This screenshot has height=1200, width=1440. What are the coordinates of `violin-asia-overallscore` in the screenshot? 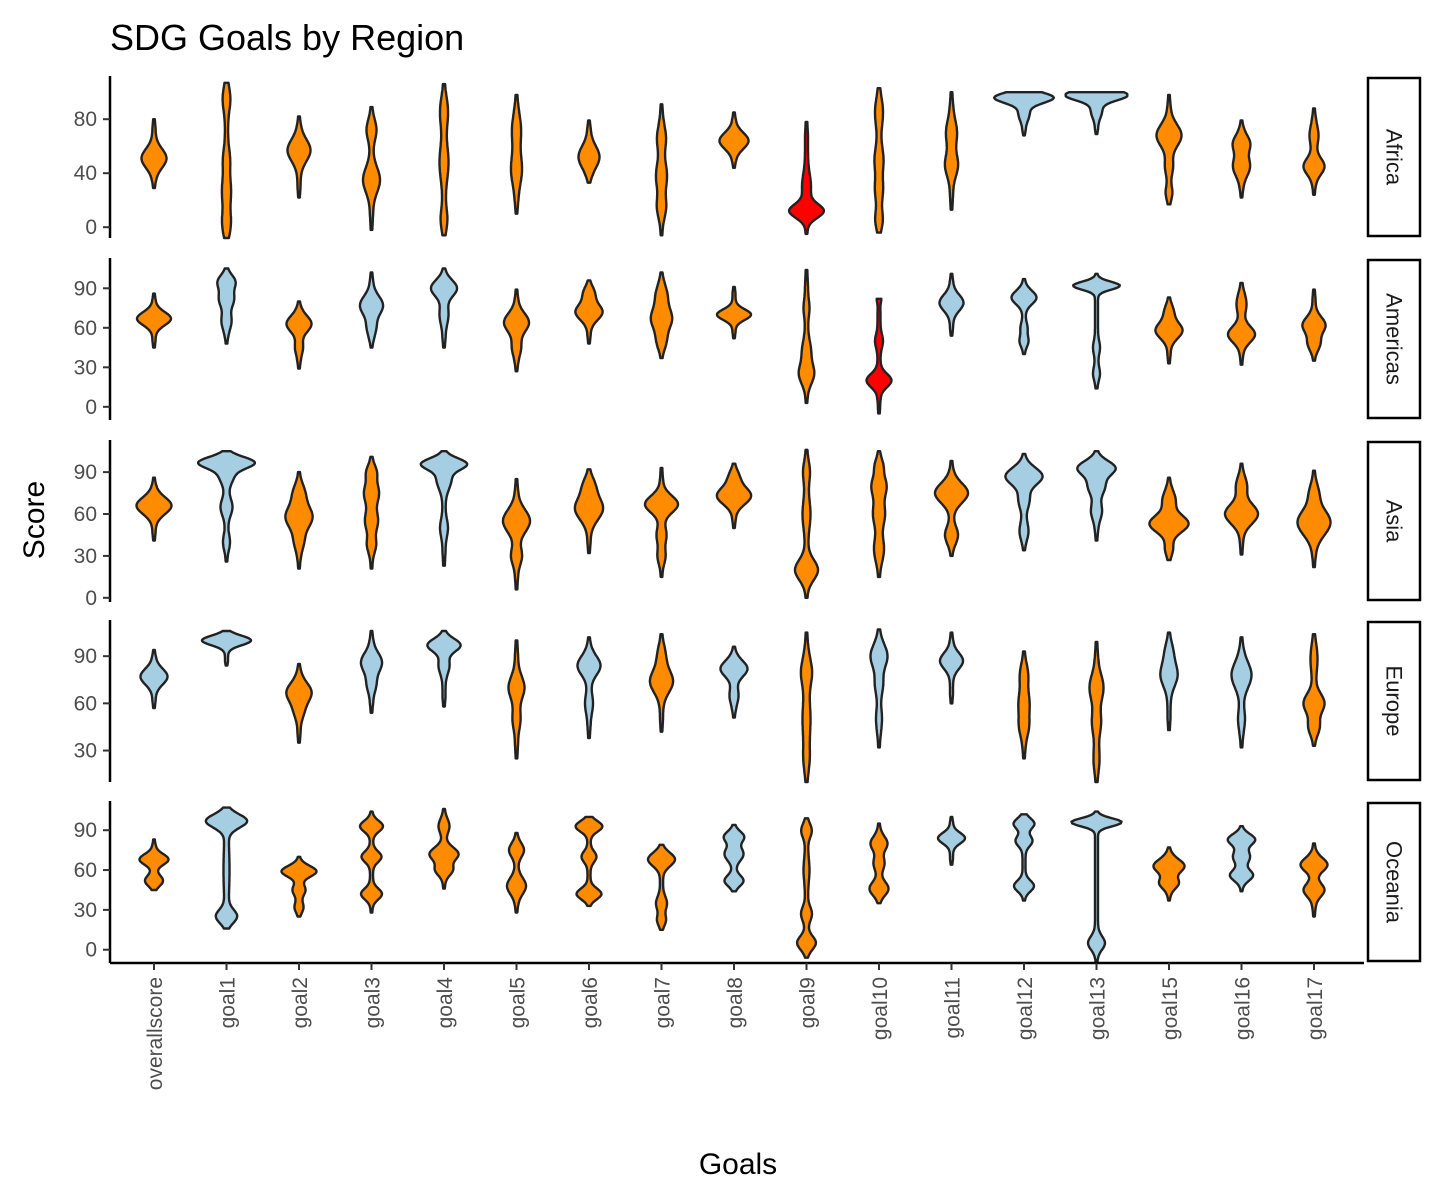 It's located at (154, 509).